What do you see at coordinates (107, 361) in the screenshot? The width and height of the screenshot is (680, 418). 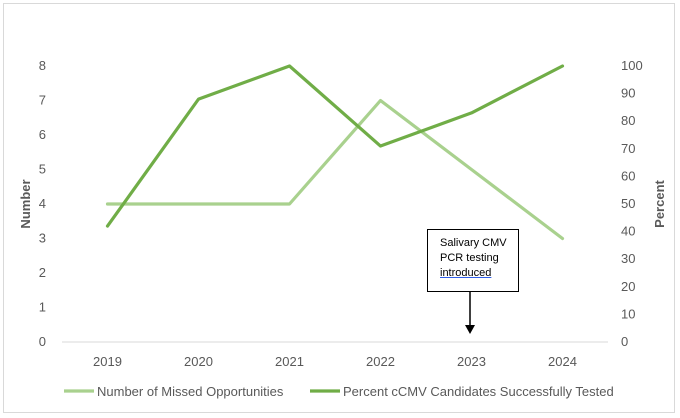 I see `x-tick-label: 2019` at bounding box center [107, 361].